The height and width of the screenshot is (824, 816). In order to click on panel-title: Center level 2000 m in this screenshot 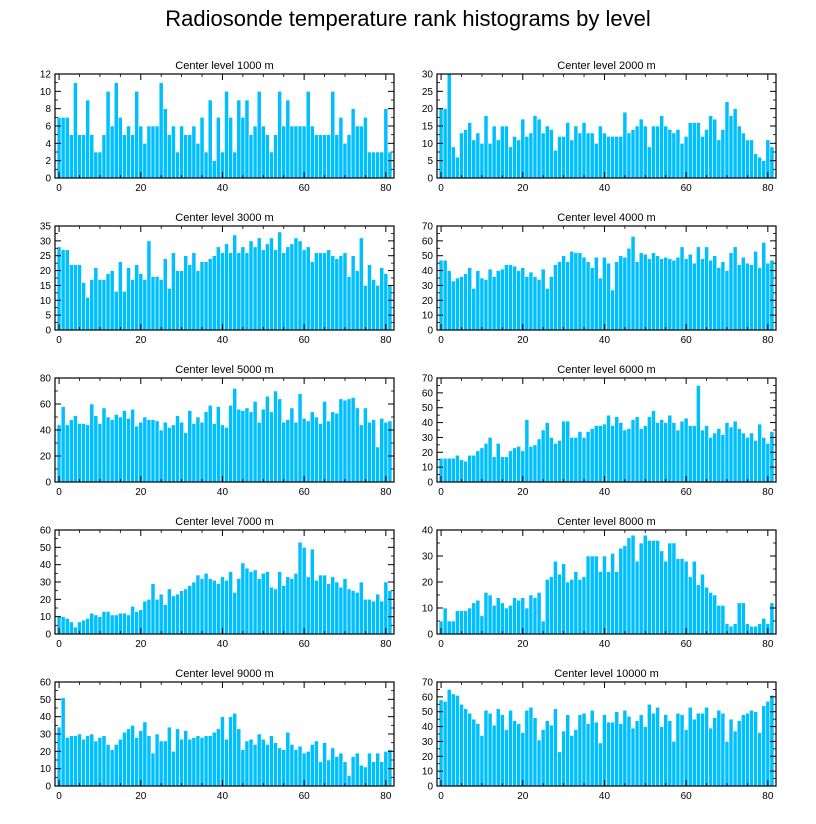, I will do `click(606, 66)`.